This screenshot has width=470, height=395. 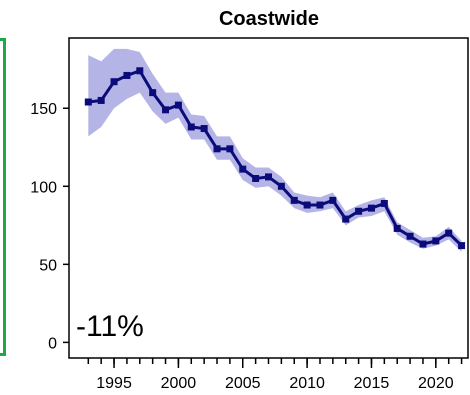 What do you see at coordinates (43, 109) in the screenshot?
I see `y-tick-label: 150` at bounding box center [43, 109].